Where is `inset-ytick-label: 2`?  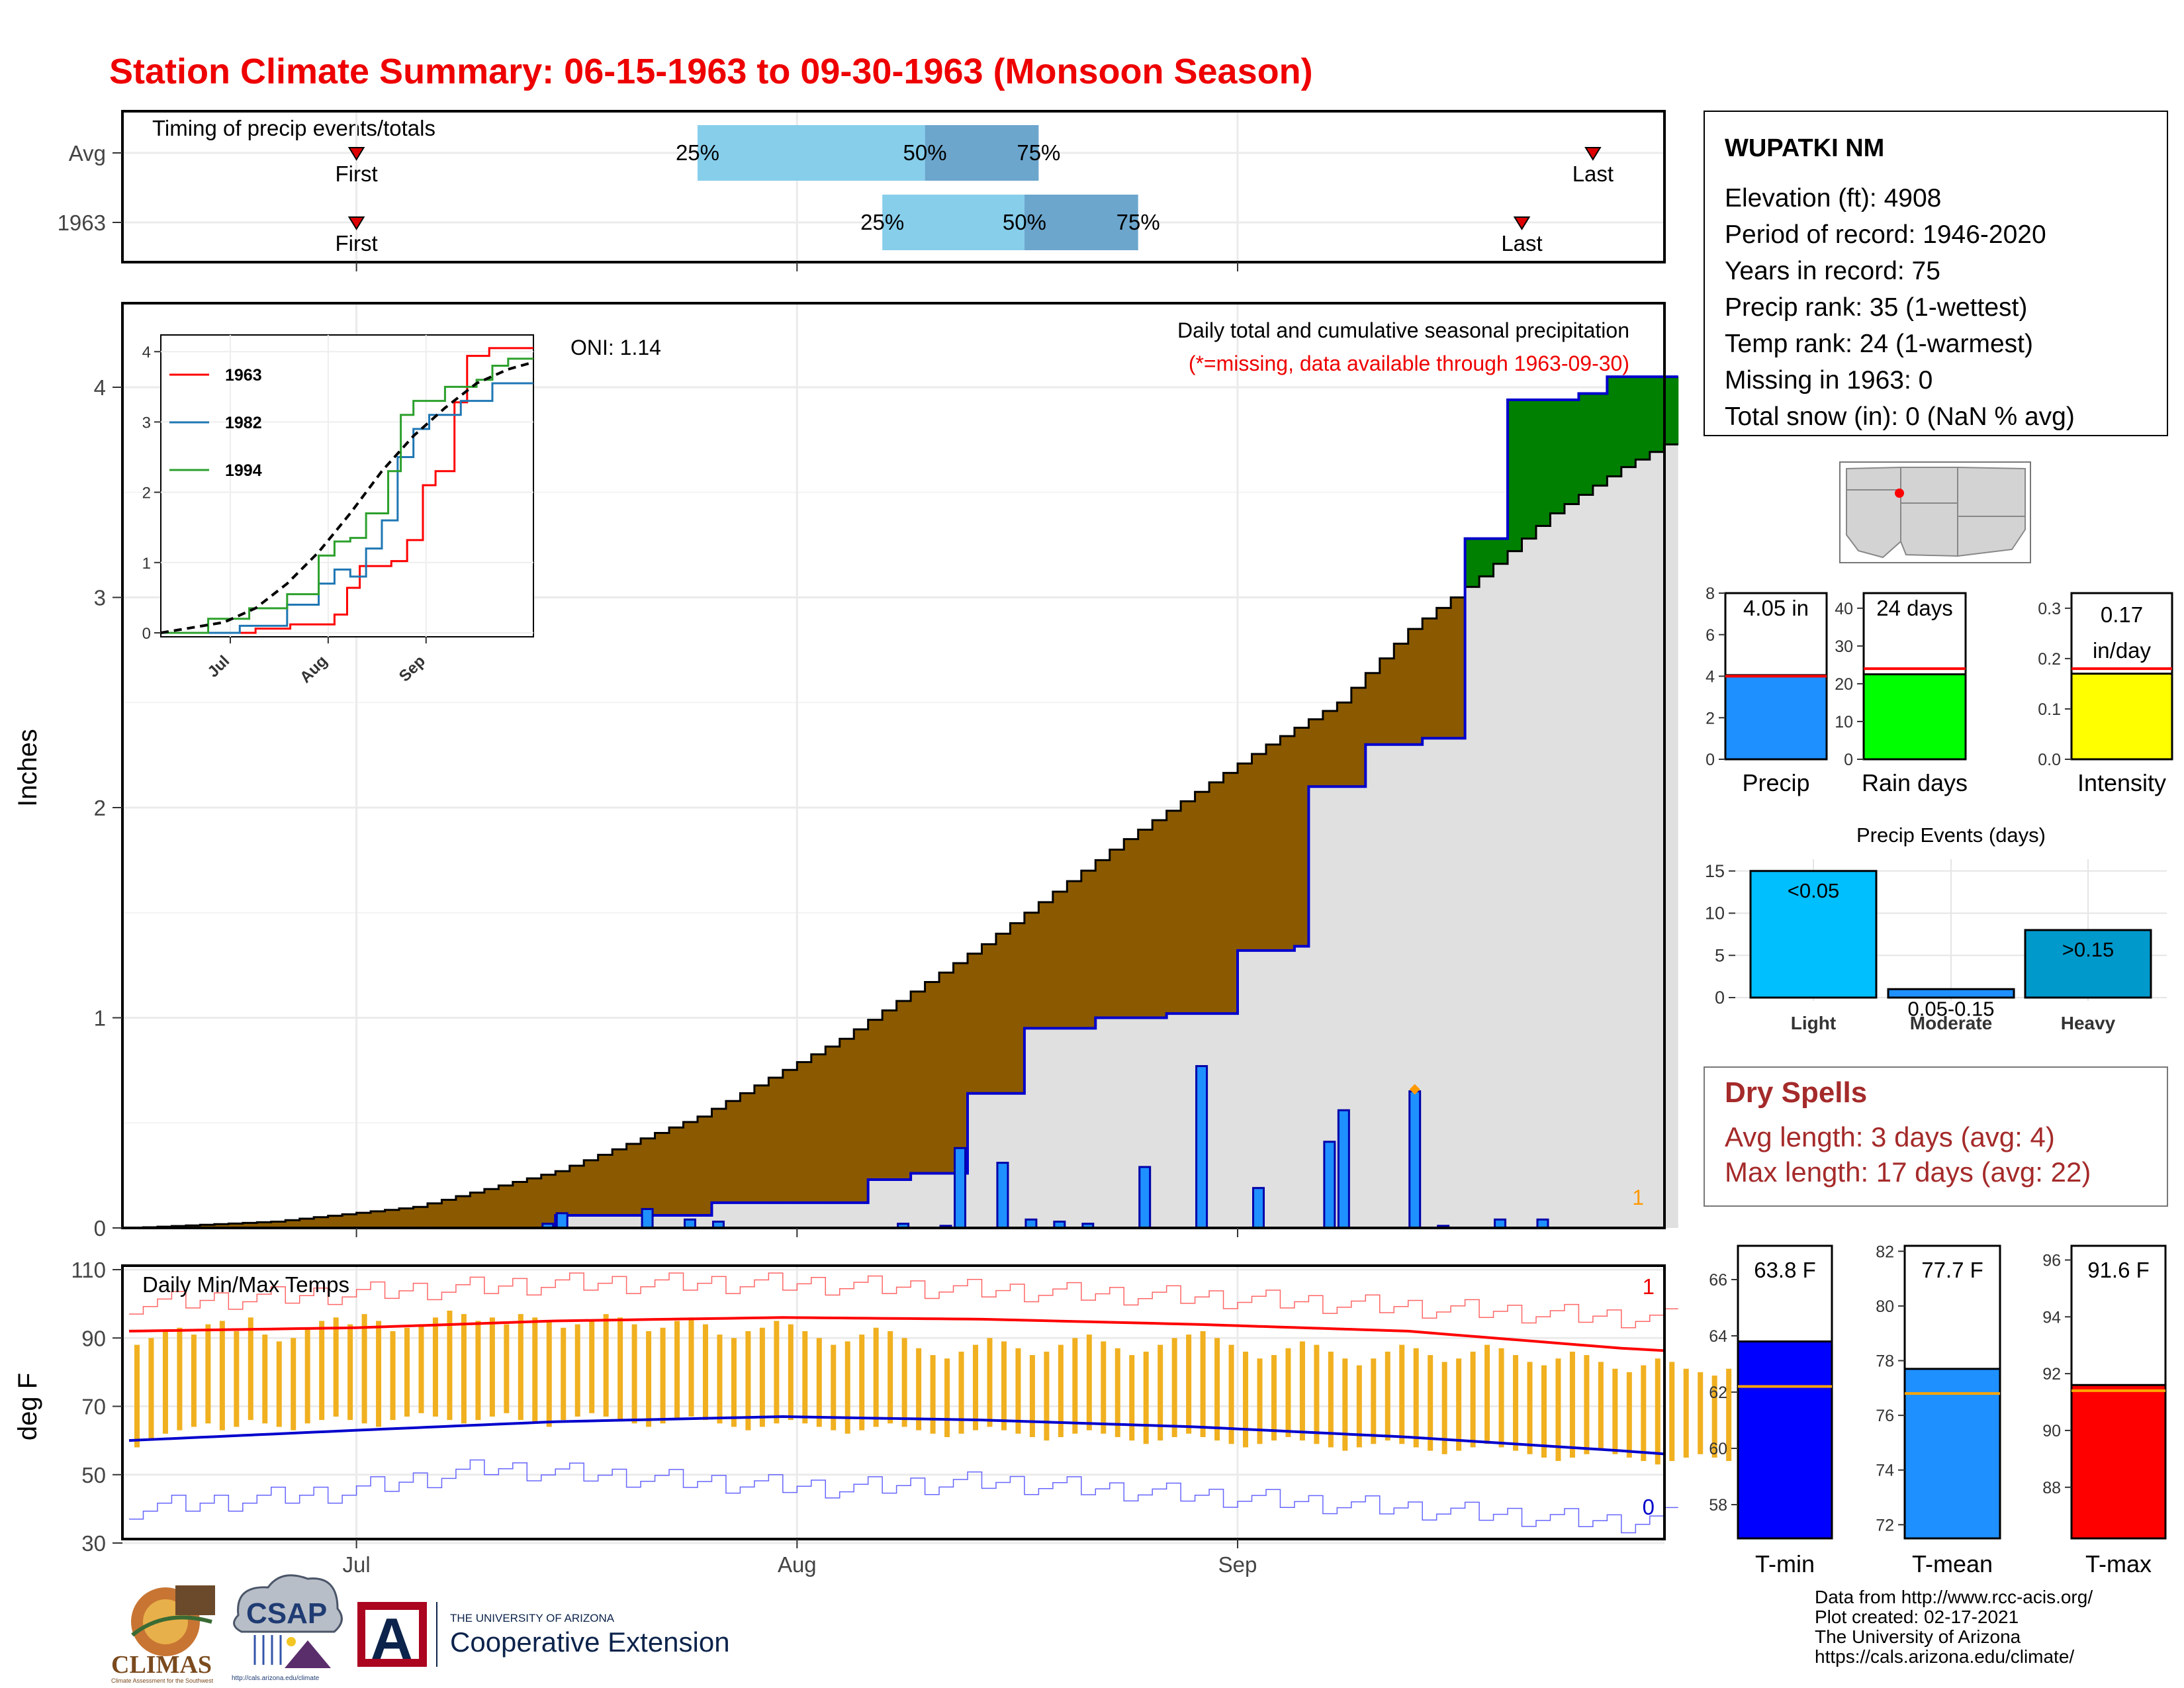 inset-ytick-label: 2 is located at coordinates (146, 493).